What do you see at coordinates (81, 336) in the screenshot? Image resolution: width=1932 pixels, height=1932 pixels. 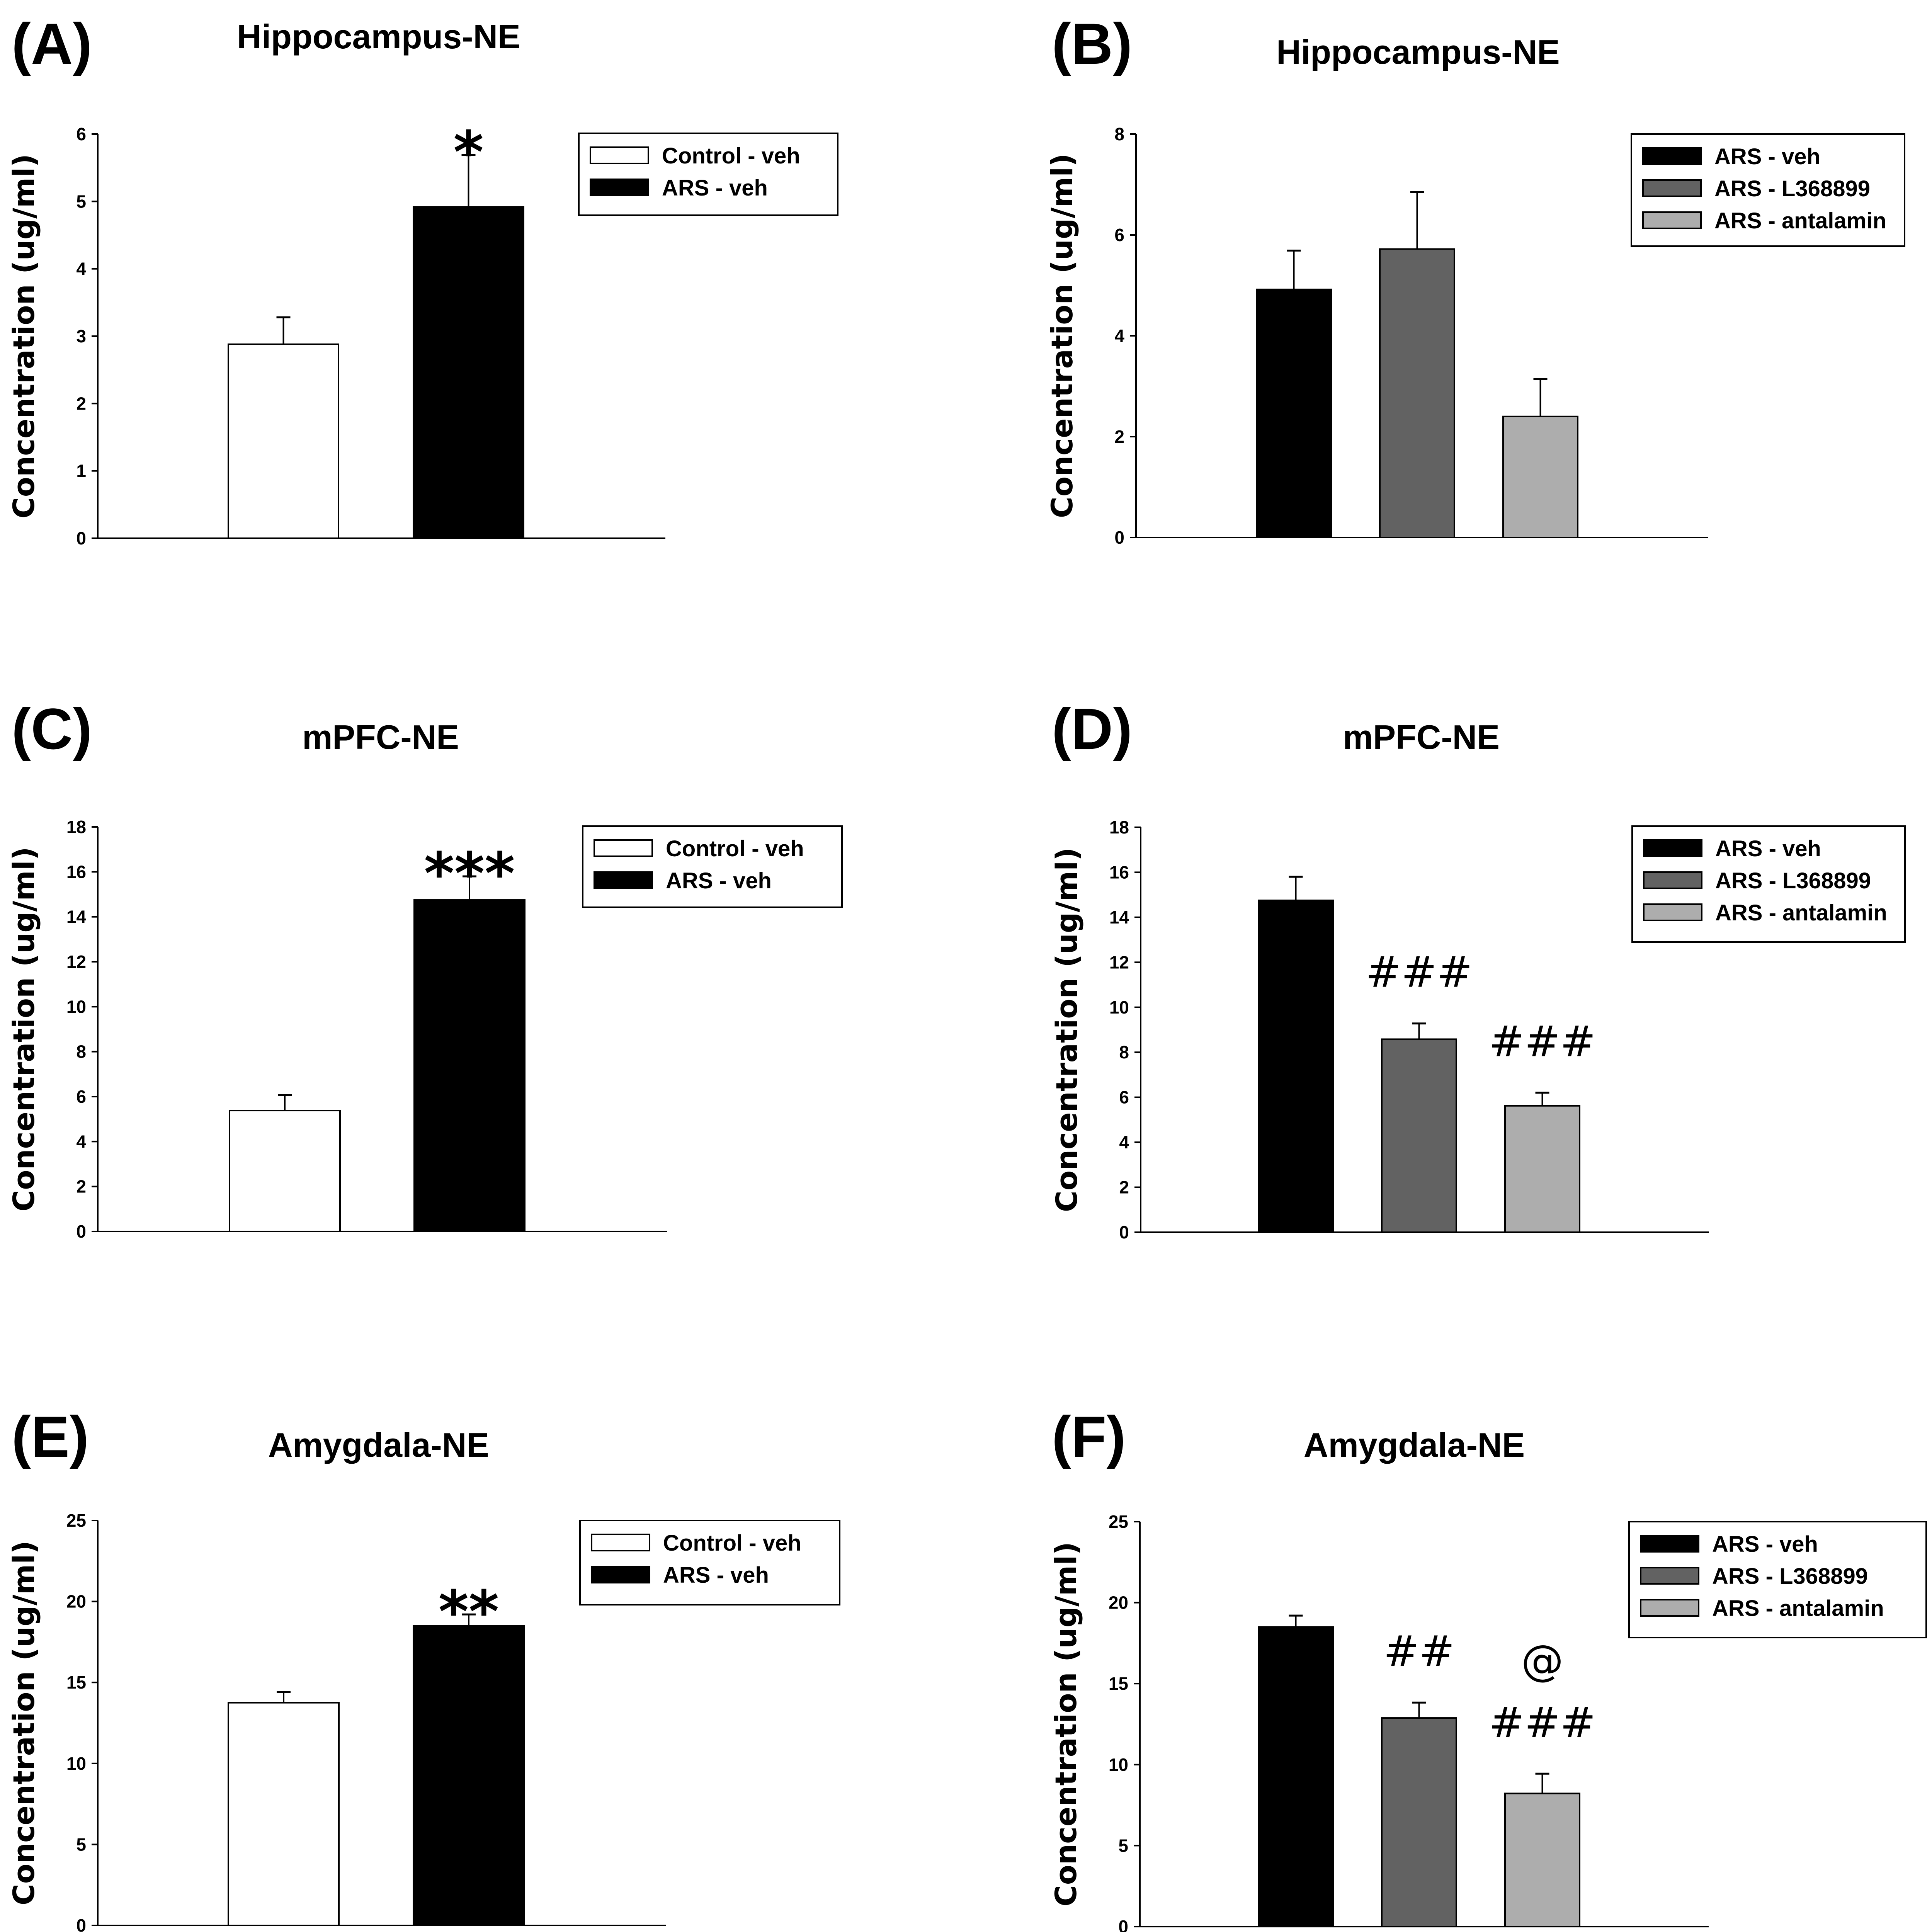 I see `y-tick-label: 3` at bounding box center [81, 336].